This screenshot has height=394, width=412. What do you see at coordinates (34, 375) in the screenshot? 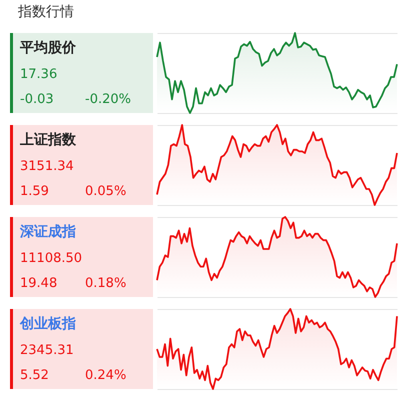
I see `text: 5.52` at bounding box center [34, 375].